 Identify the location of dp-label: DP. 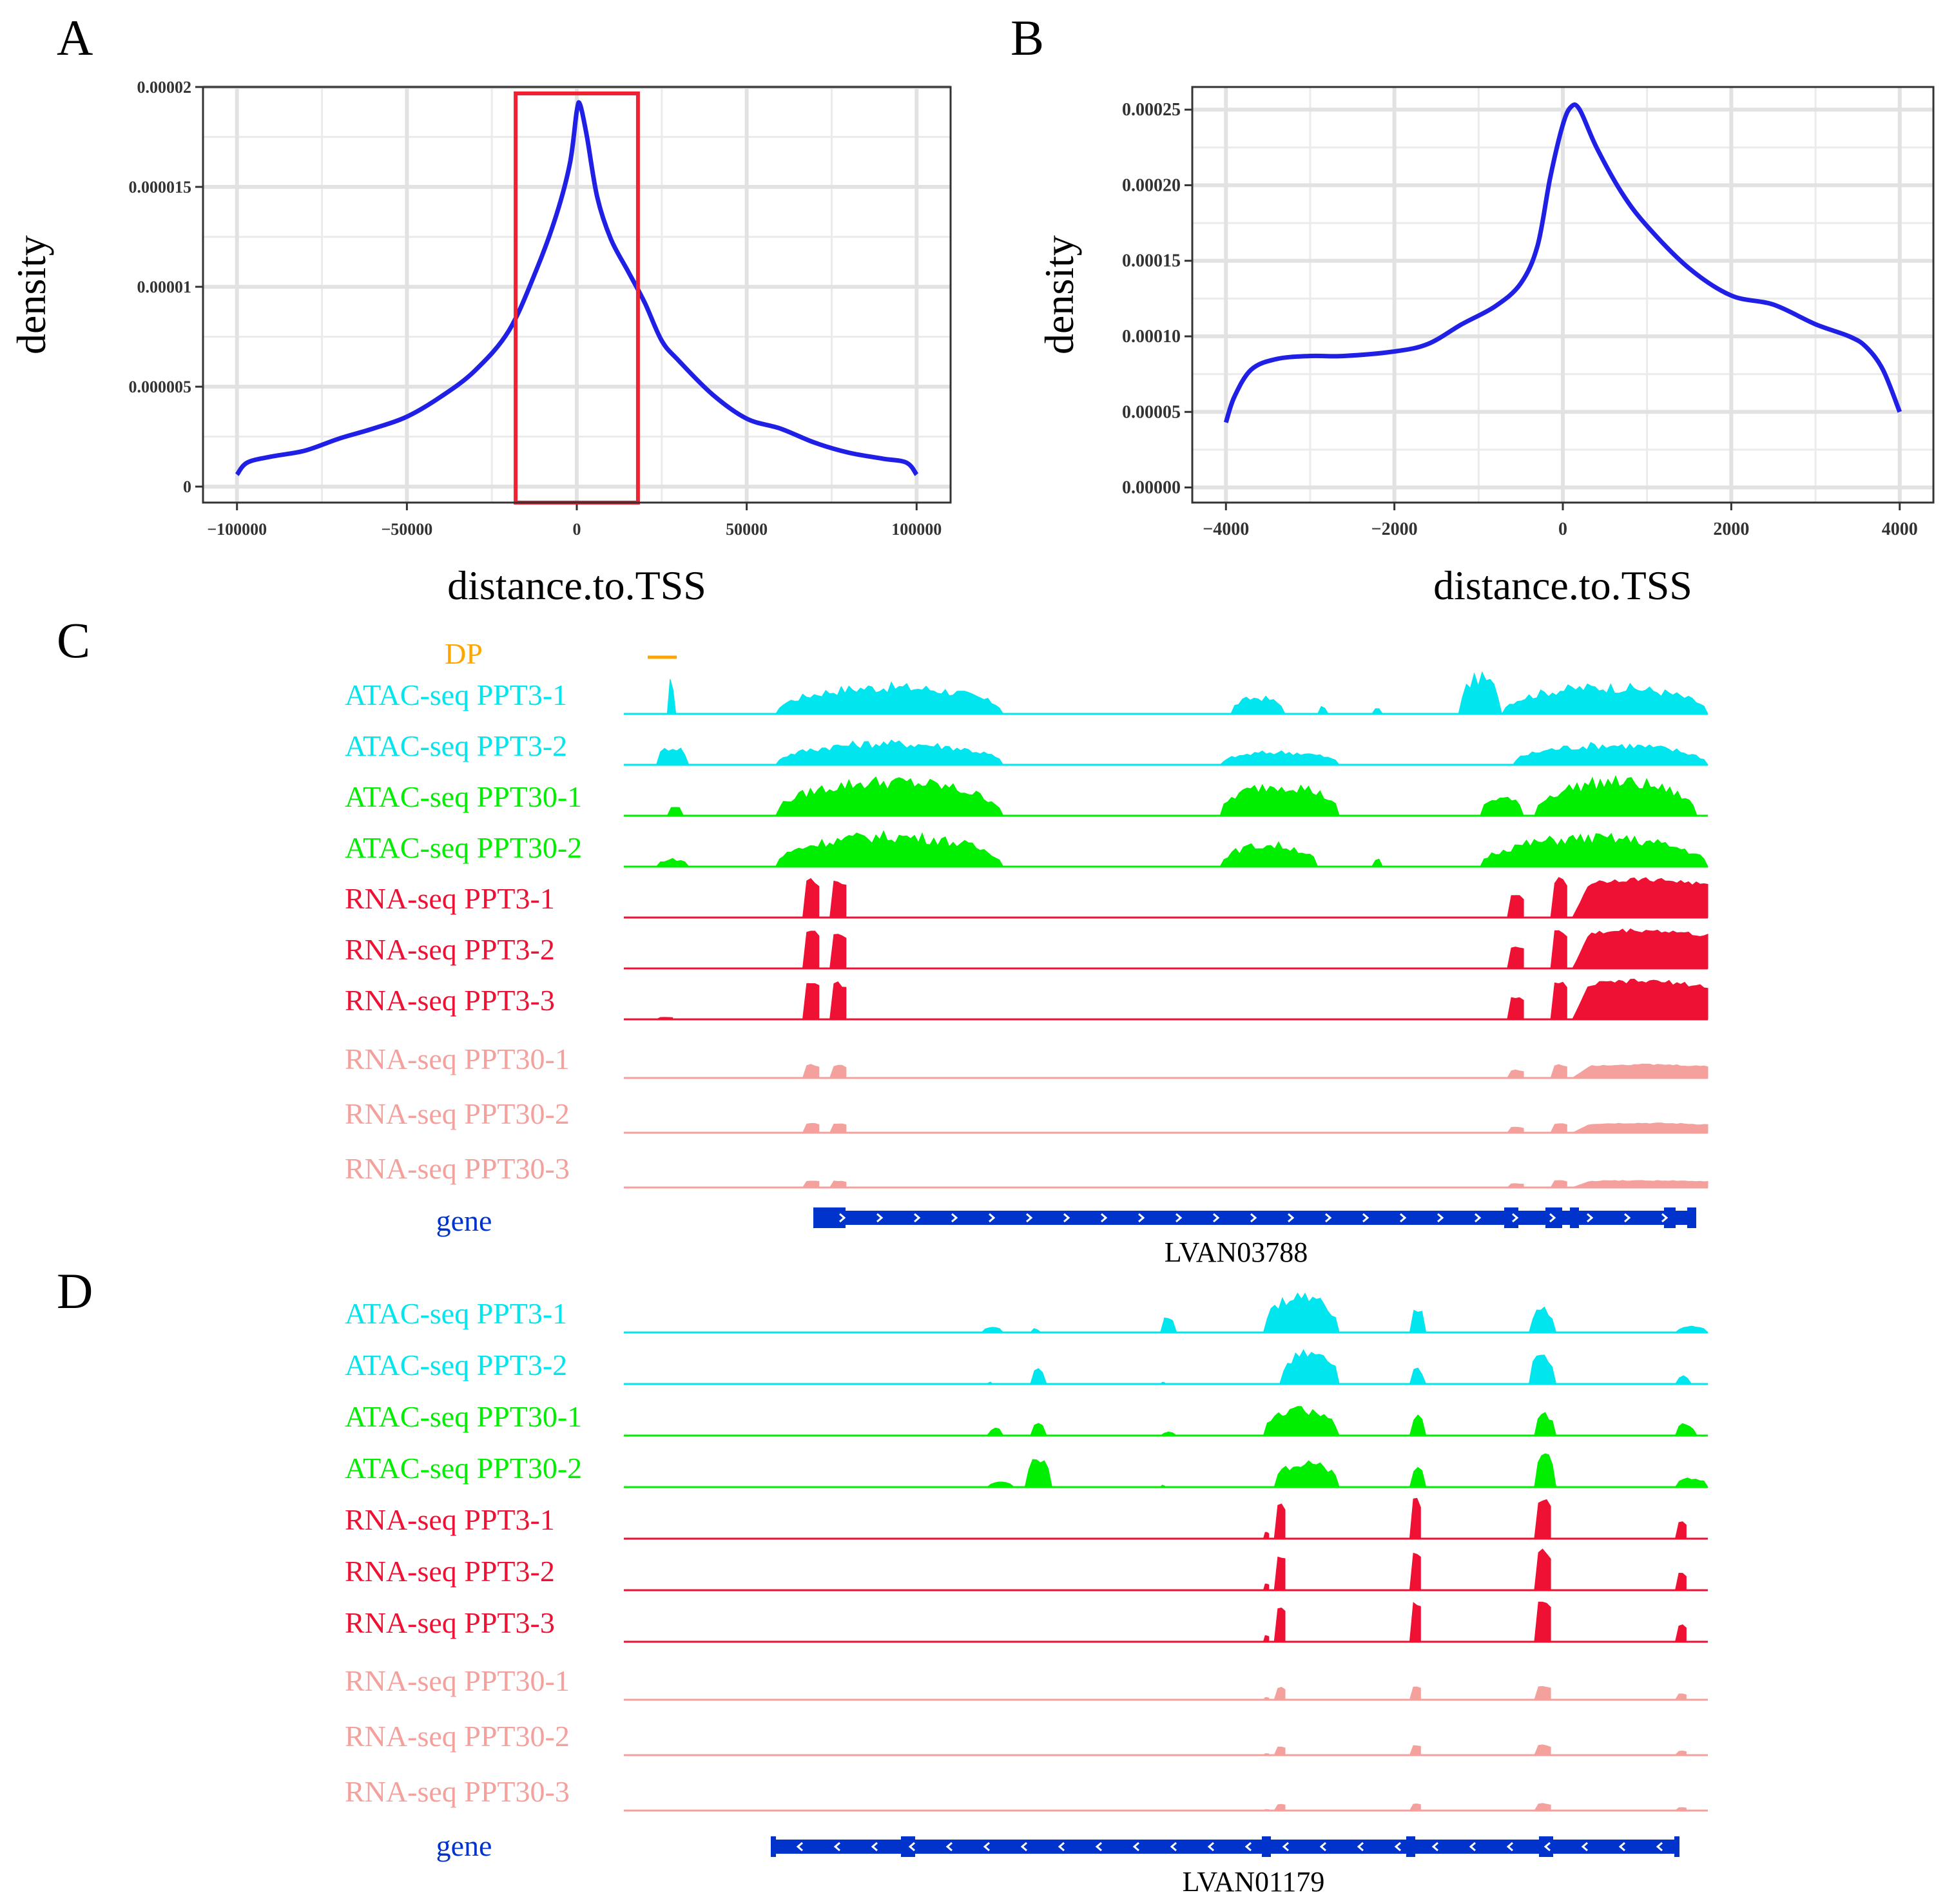
(464, 653).